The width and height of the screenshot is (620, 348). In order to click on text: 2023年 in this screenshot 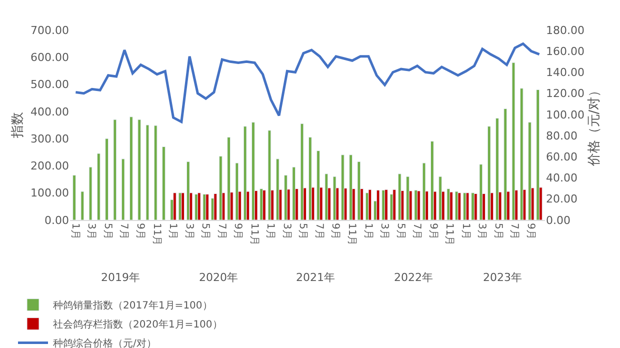, I will do `click(502, 277)`.